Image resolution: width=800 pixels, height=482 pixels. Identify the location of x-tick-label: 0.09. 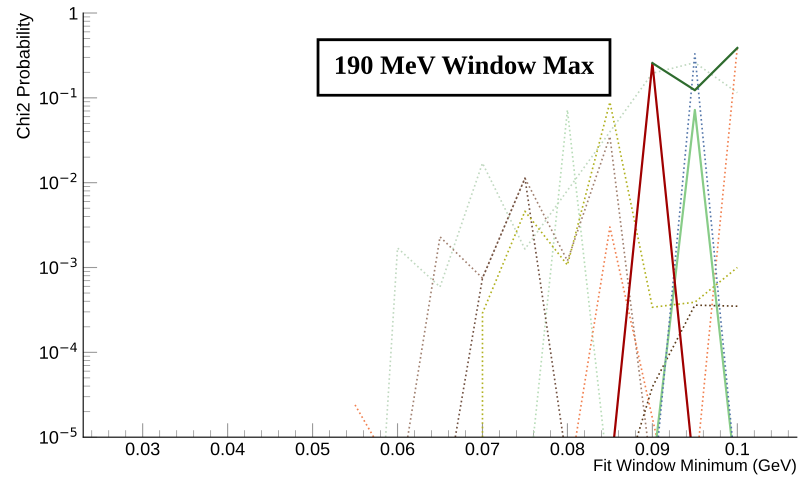
(653, 449).